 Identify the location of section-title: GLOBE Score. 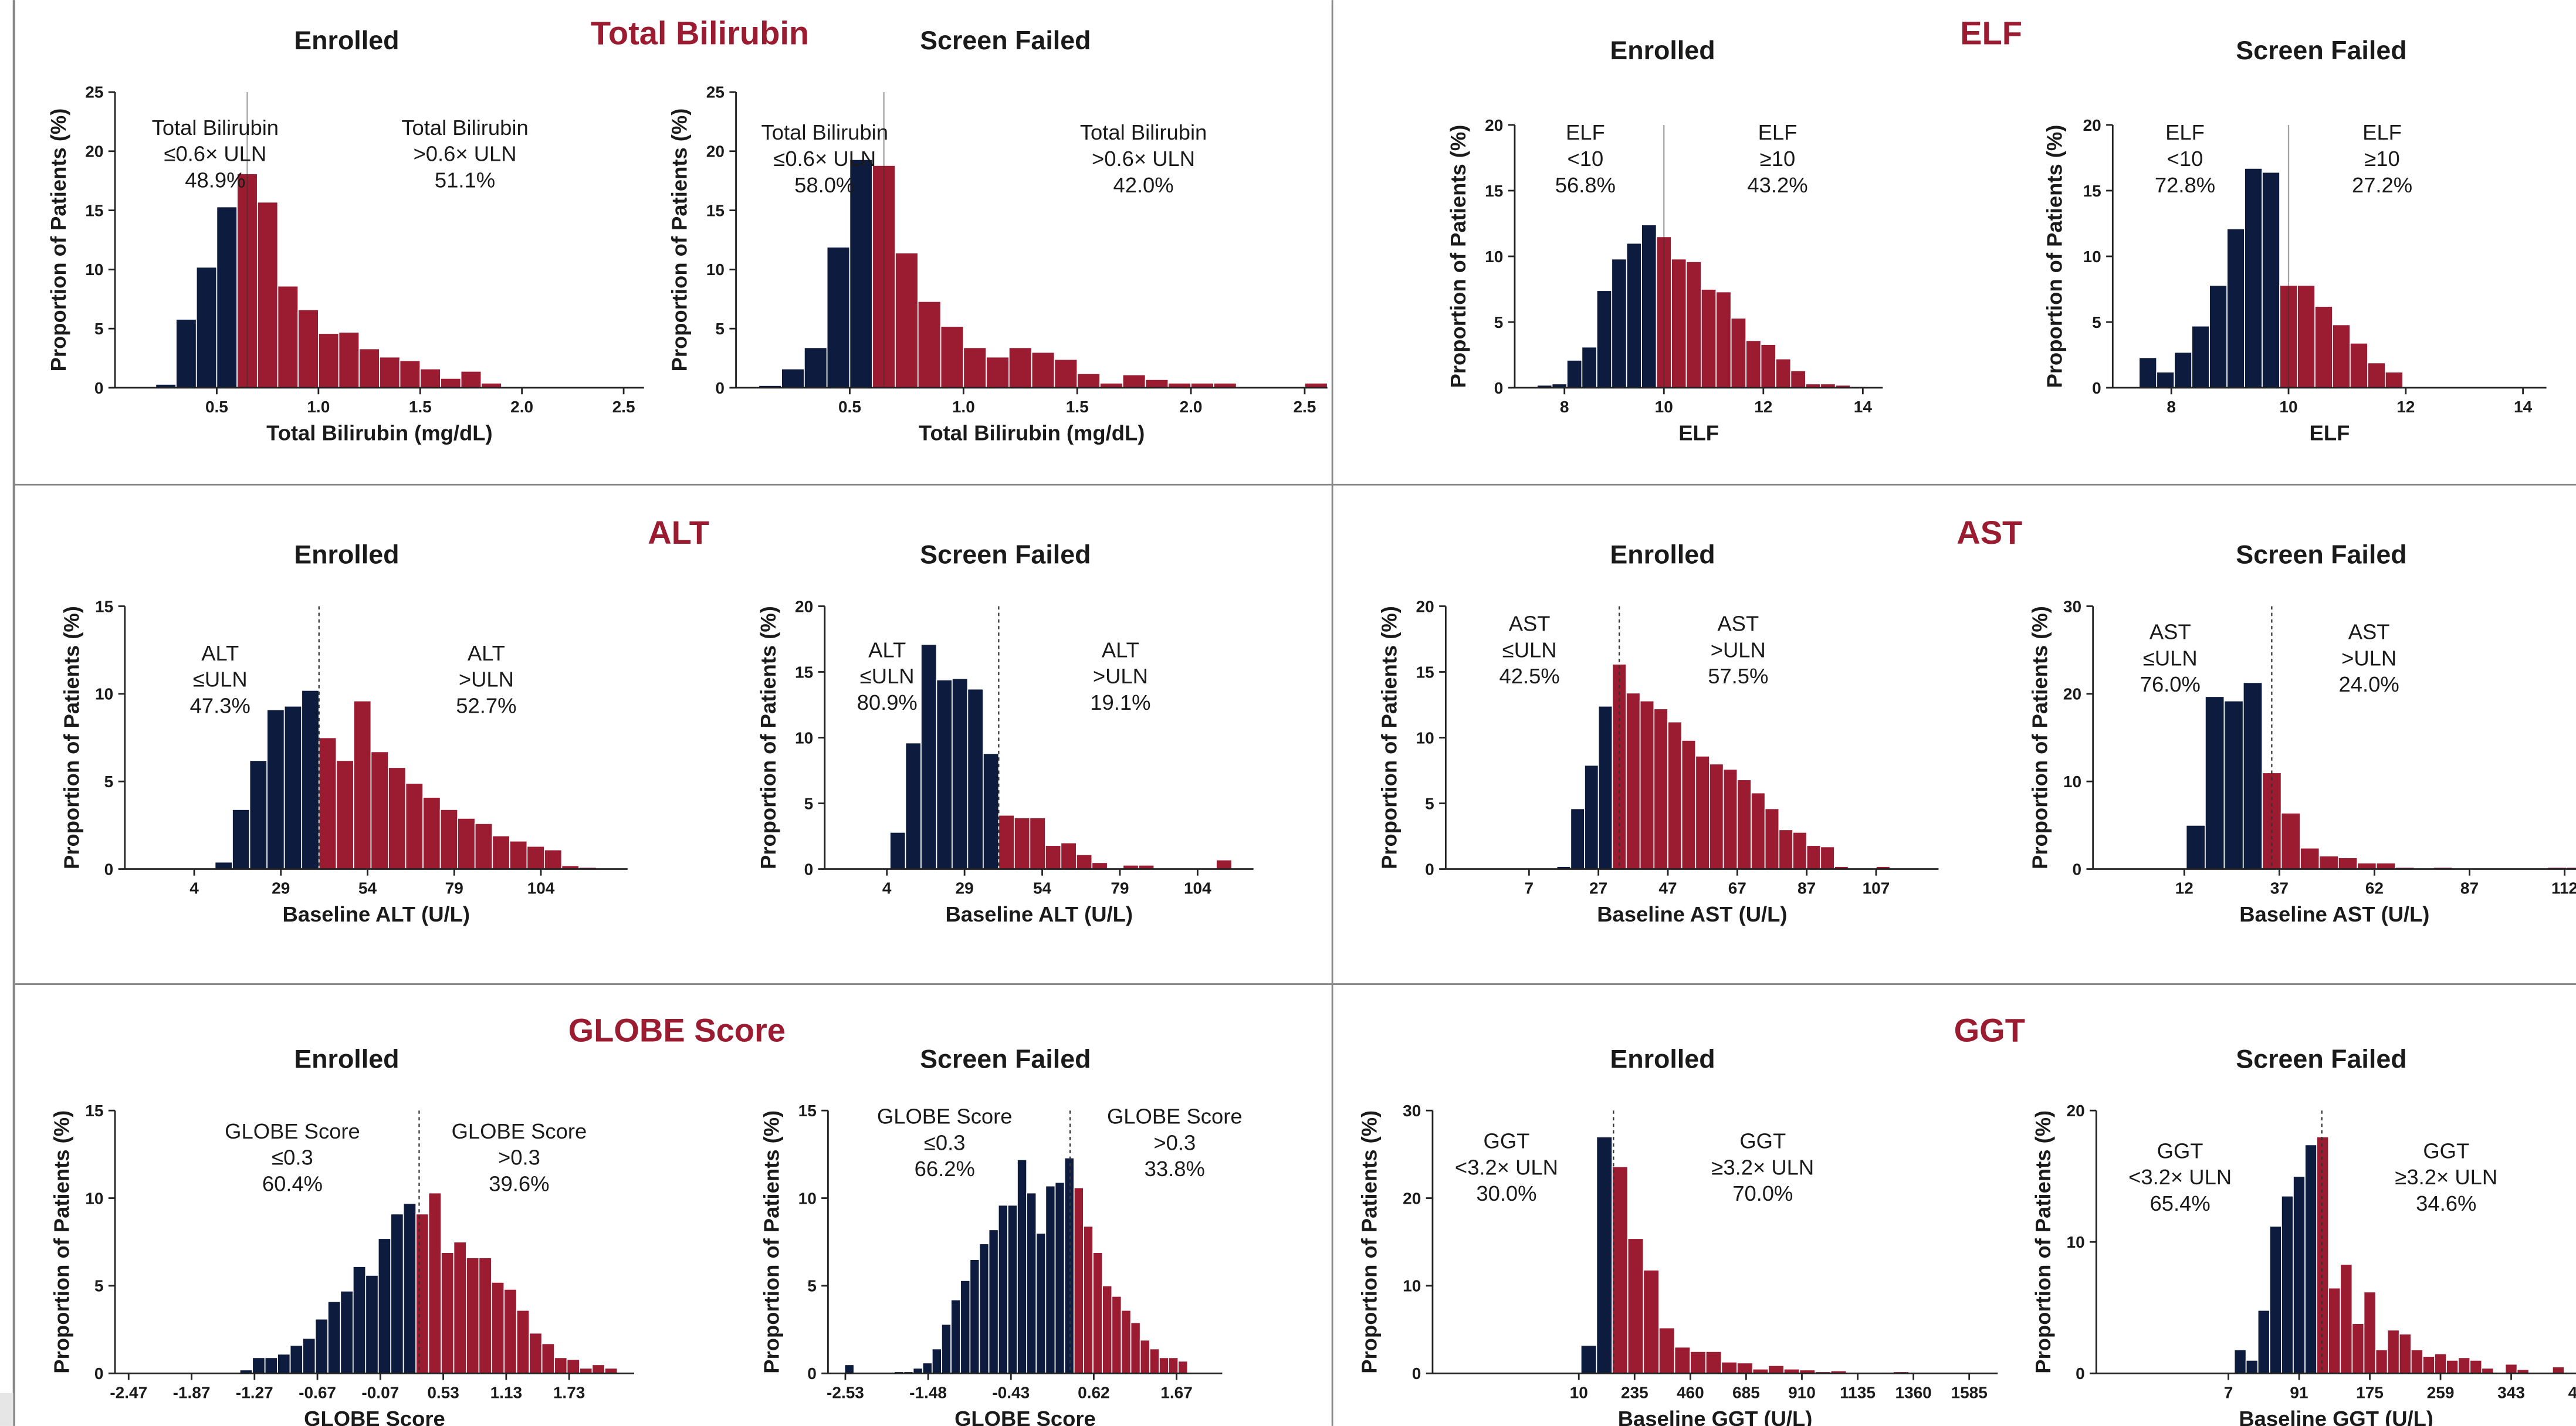
(677, 1030).